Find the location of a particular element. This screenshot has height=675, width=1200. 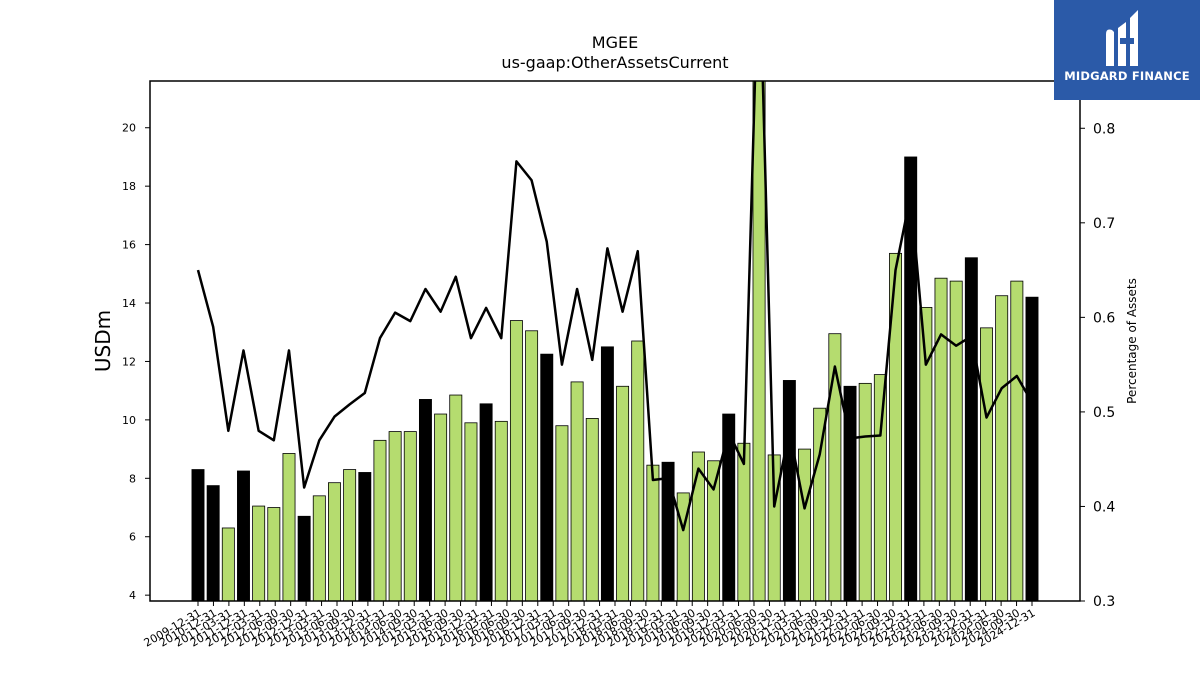

y2-tick-label: 0.7 is located at coordinates (1104, 224).